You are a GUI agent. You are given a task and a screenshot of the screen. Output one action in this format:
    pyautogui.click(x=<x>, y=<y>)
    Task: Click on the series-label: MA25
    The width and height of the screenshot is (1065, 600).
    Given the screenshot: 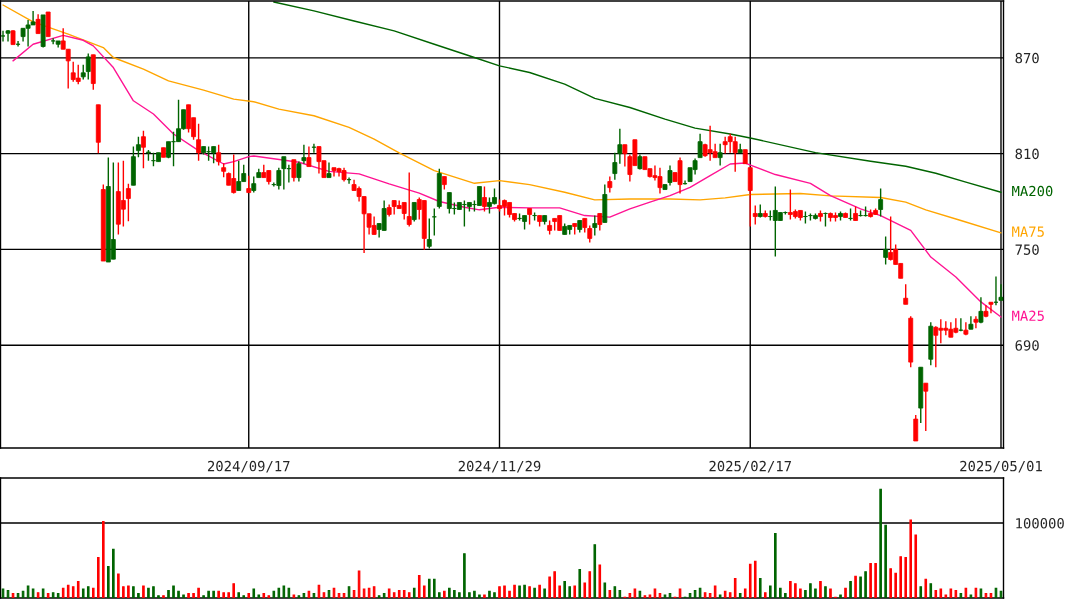 What is the action you would take?
    pyautogui.click(x=1028, y=315)
    